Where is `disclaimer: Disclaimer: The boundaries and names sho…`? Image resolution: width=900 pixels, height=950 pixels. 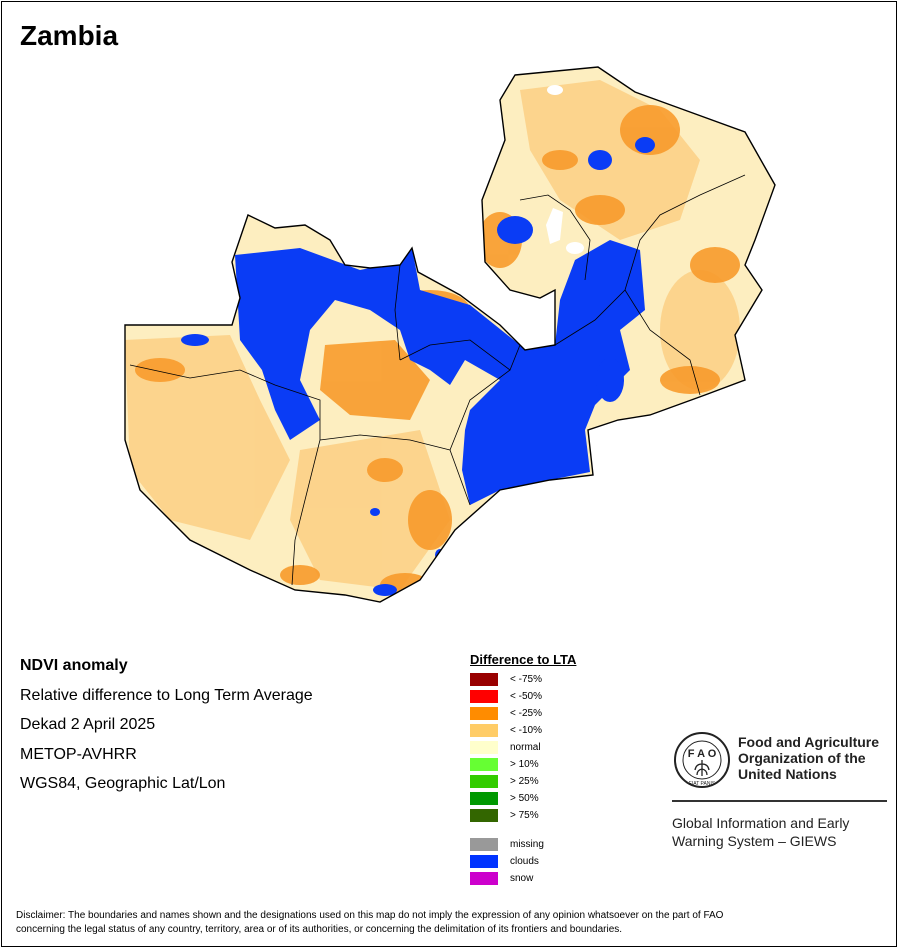 disclaimer: Disclaimer: The boundaries and names sho… is located at coordinates (451, 923).